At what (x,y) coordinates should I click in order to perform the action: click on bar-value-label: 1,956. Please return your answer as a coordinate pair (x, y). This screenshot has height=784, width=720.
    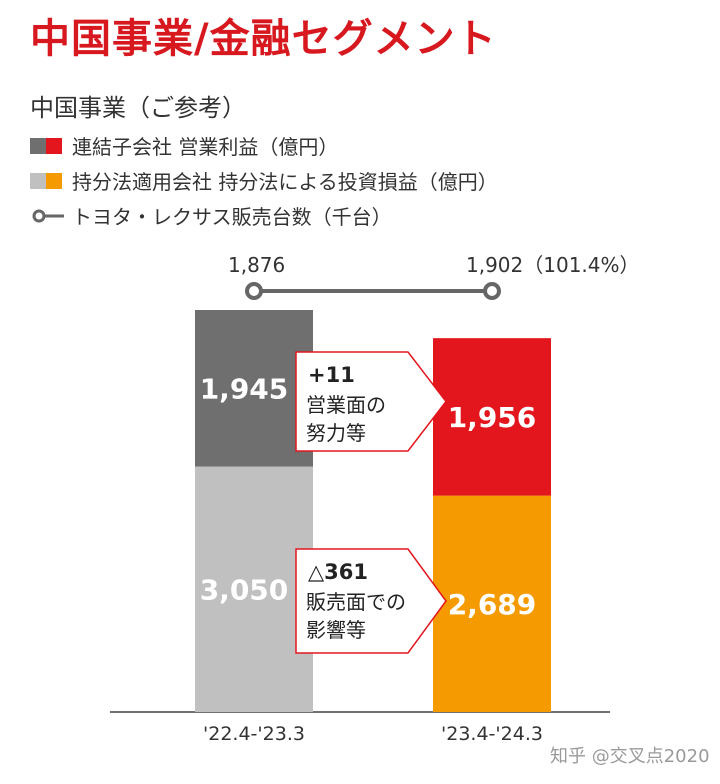
    Looking at the image, I should click on (492, 417).